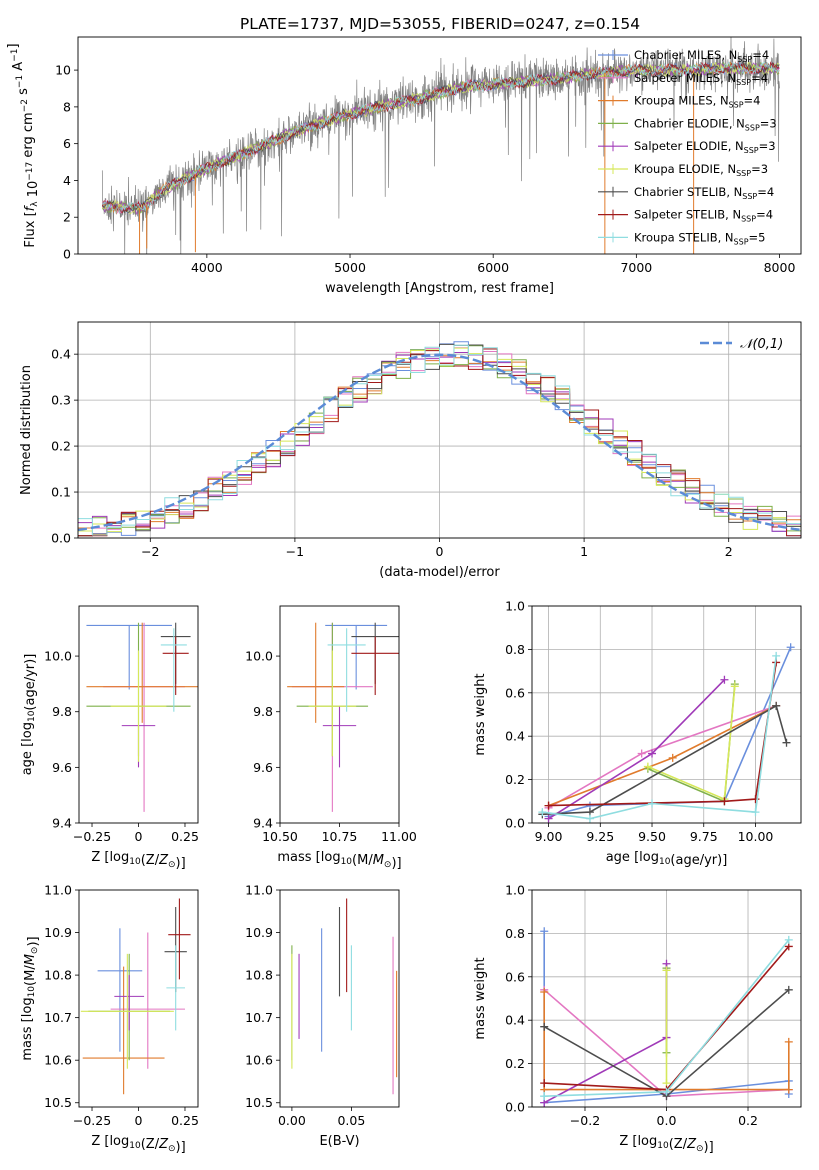  What do you see at coordinates (207, 267) in the screenshot?
I see `x-tick-label: 4000` at bounding box center [207, 267].